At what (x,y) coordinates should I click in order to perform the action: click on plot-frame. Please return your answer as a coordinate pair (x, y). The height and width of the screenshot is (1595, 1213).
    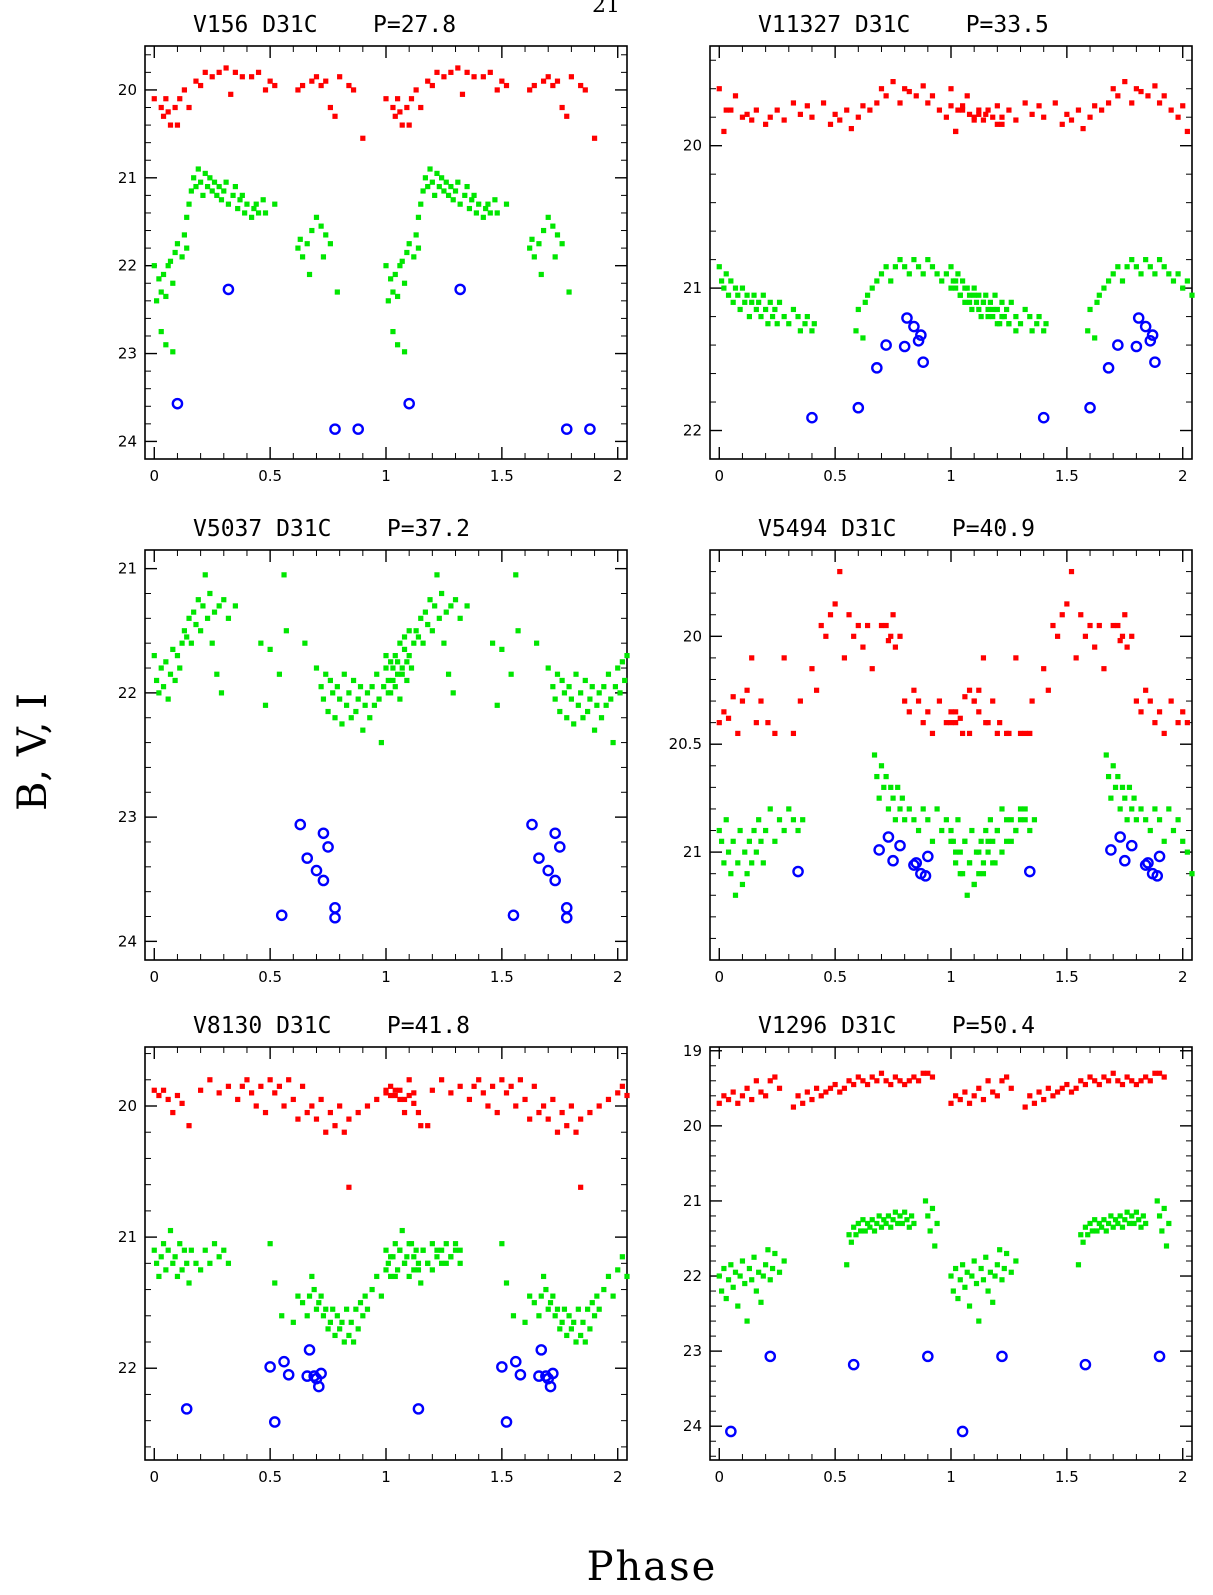
    Looking at the image, I should click on (951, 1253).